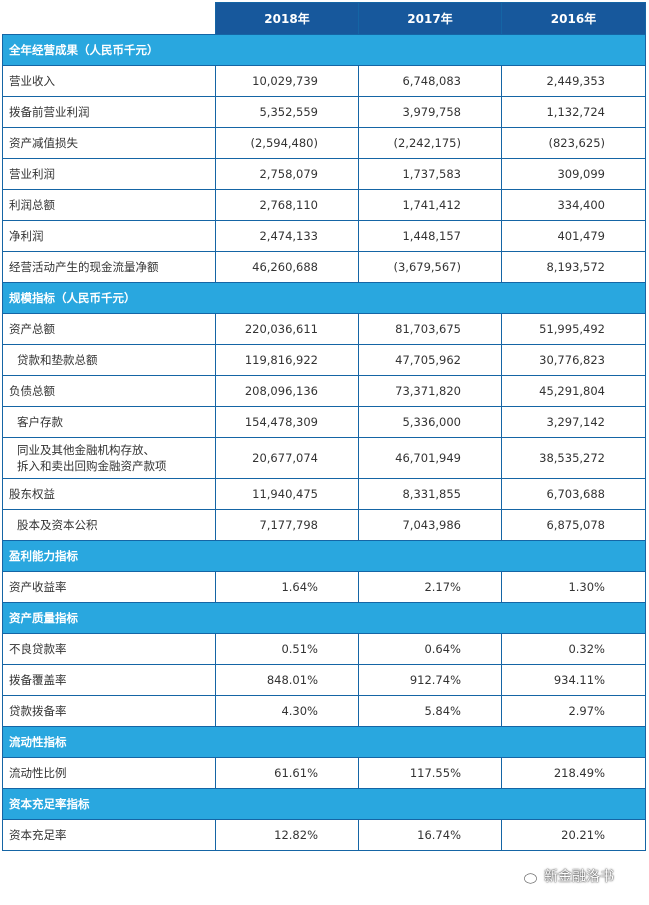 The width and height of the screenshot is (649, 905). What do you see at coordinates (287, 18) in the screenshot?
I see `year-header: 2018年` at bounding box center [287, 18].